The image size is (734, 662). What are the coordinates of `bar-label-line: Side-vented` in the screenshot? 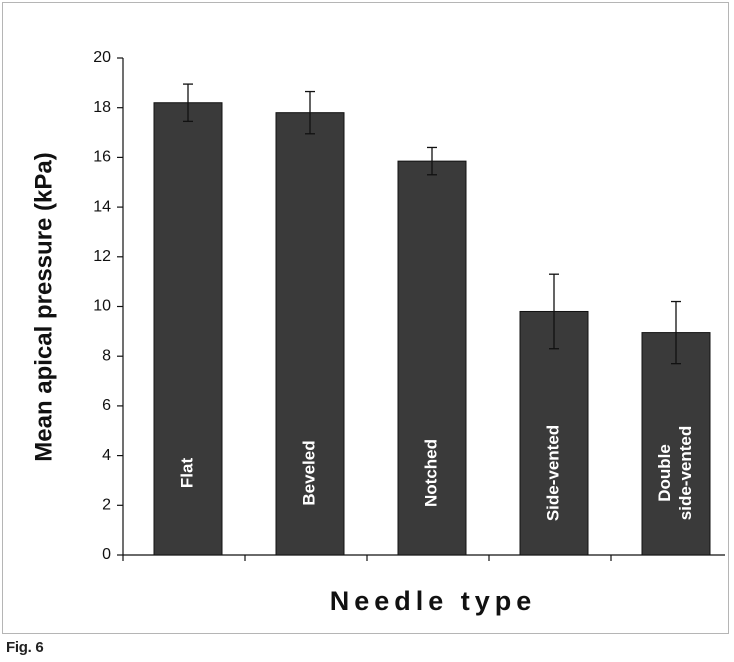 It's located at (552, 473).